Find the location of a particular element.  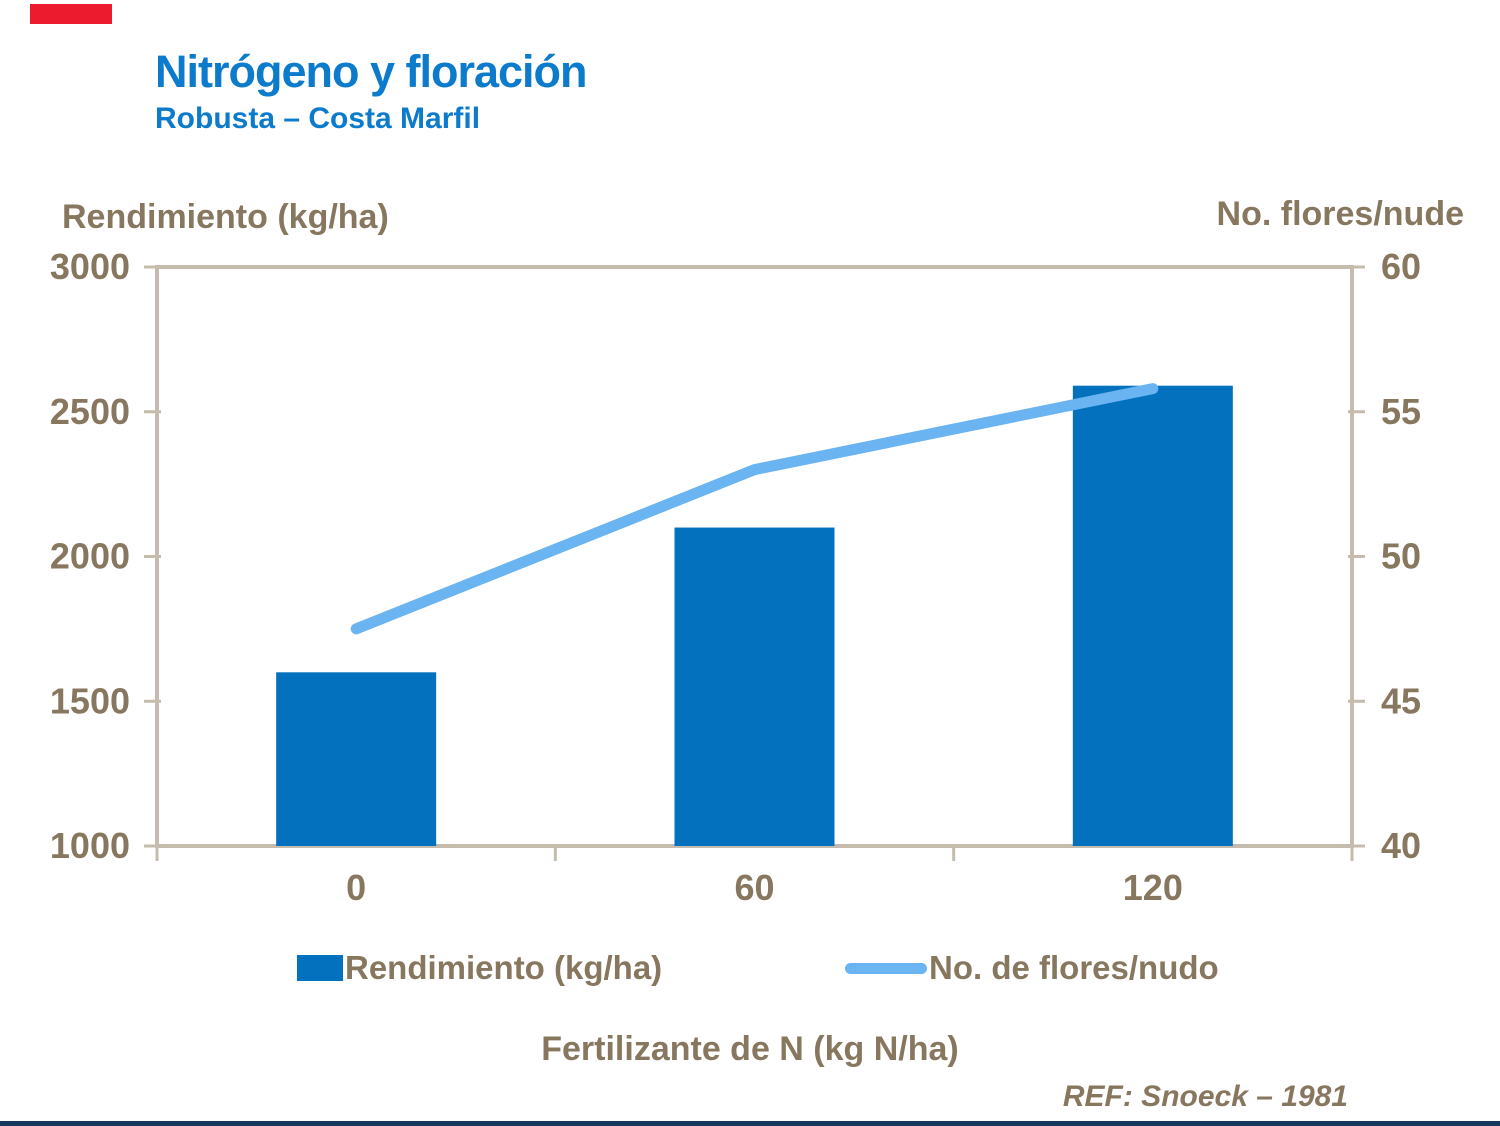

left-axis-tick-label: 3000 is located at coordinates (90, 266).